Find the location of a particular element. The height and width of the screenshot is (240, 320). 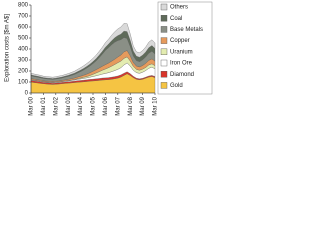

area is located at coordinates (93, 51).